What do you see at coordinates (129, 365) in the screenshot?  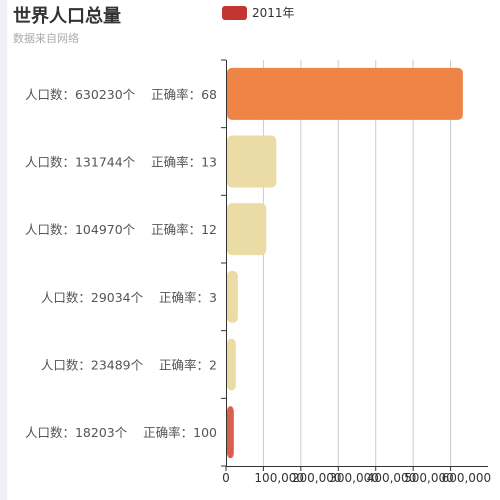 I see `y-category-label: 人口数：23489个 正确率：2` at bounding box center [129, 365].